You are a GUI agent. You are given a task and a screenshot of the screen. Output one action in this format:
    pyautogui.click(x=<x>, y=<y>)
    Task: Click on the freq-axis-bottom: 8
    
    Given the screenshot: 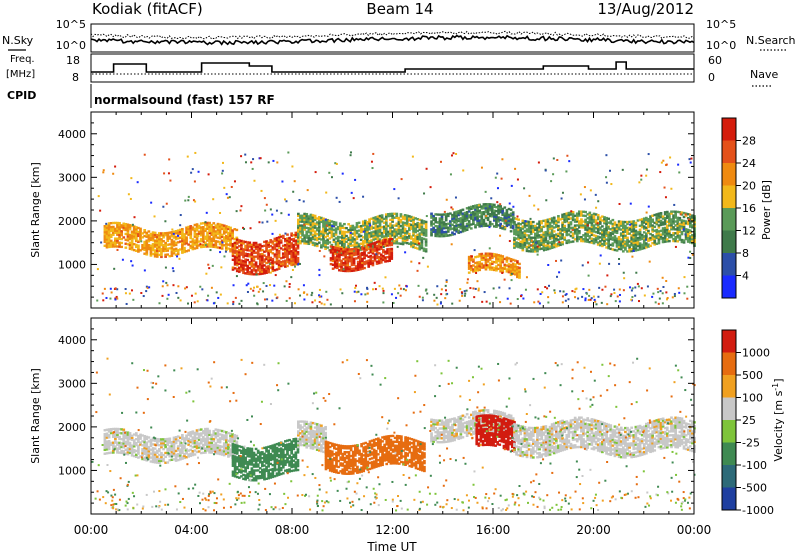 What is the action you would take?
    pyautogui.click(x=75, y=77)
    